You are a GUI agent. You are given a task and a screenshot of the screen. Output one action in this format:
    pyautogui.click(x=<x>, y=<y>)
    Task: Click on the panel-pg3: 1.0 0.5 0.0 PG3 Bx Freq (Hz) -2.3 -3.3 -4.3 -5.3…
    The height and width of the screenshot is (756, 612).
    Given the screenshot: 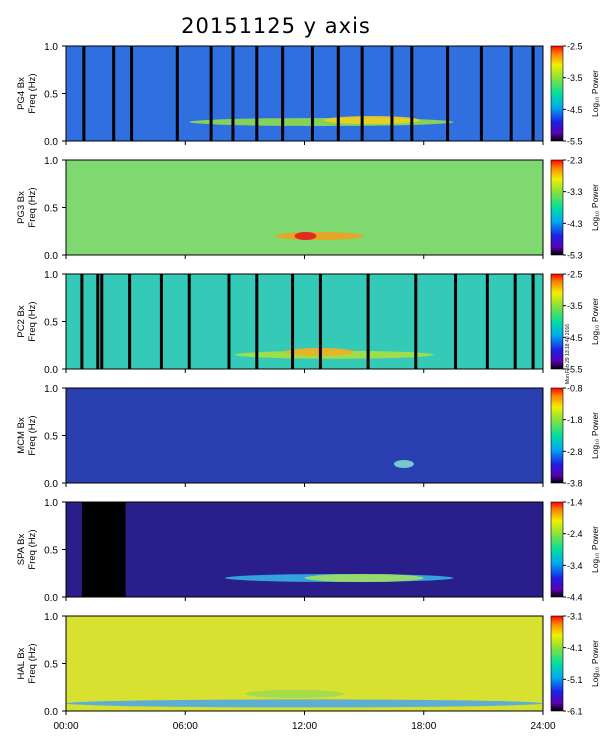 What is the action you would take?
    pyautogui.click(x=308, y=209)
    